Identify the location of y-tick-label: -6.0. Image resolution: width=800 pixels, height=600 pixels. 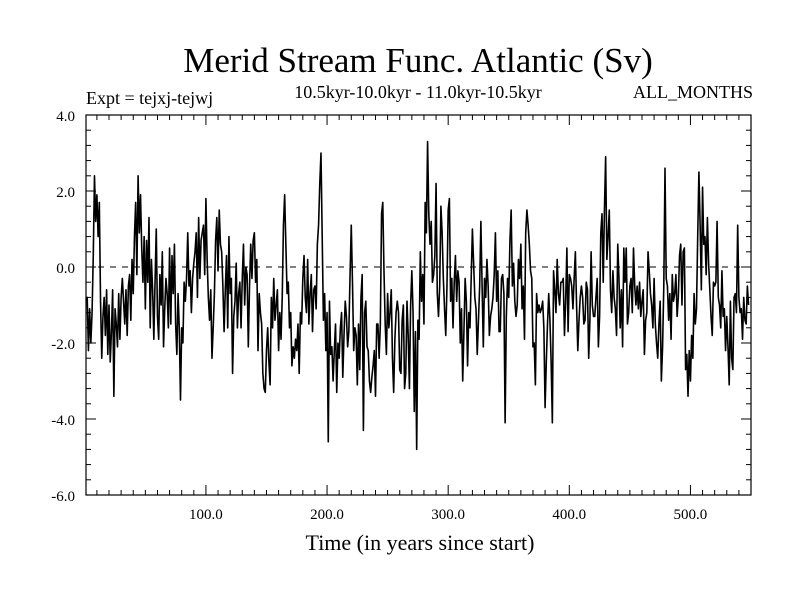
(63, 497).